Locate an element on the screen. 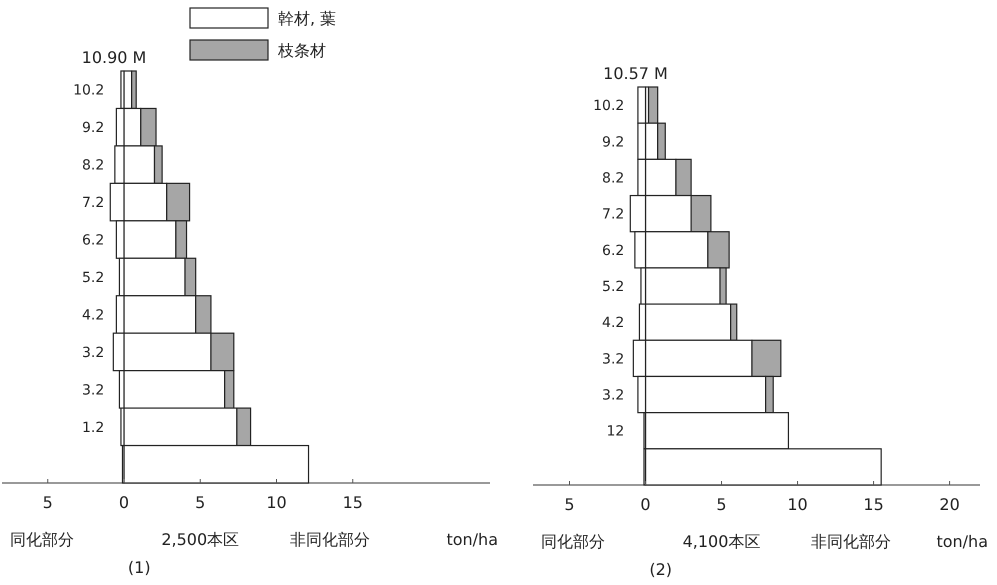 The image size is (997, 585). y-tick-label: 12 is located at coordinates (615, 432).